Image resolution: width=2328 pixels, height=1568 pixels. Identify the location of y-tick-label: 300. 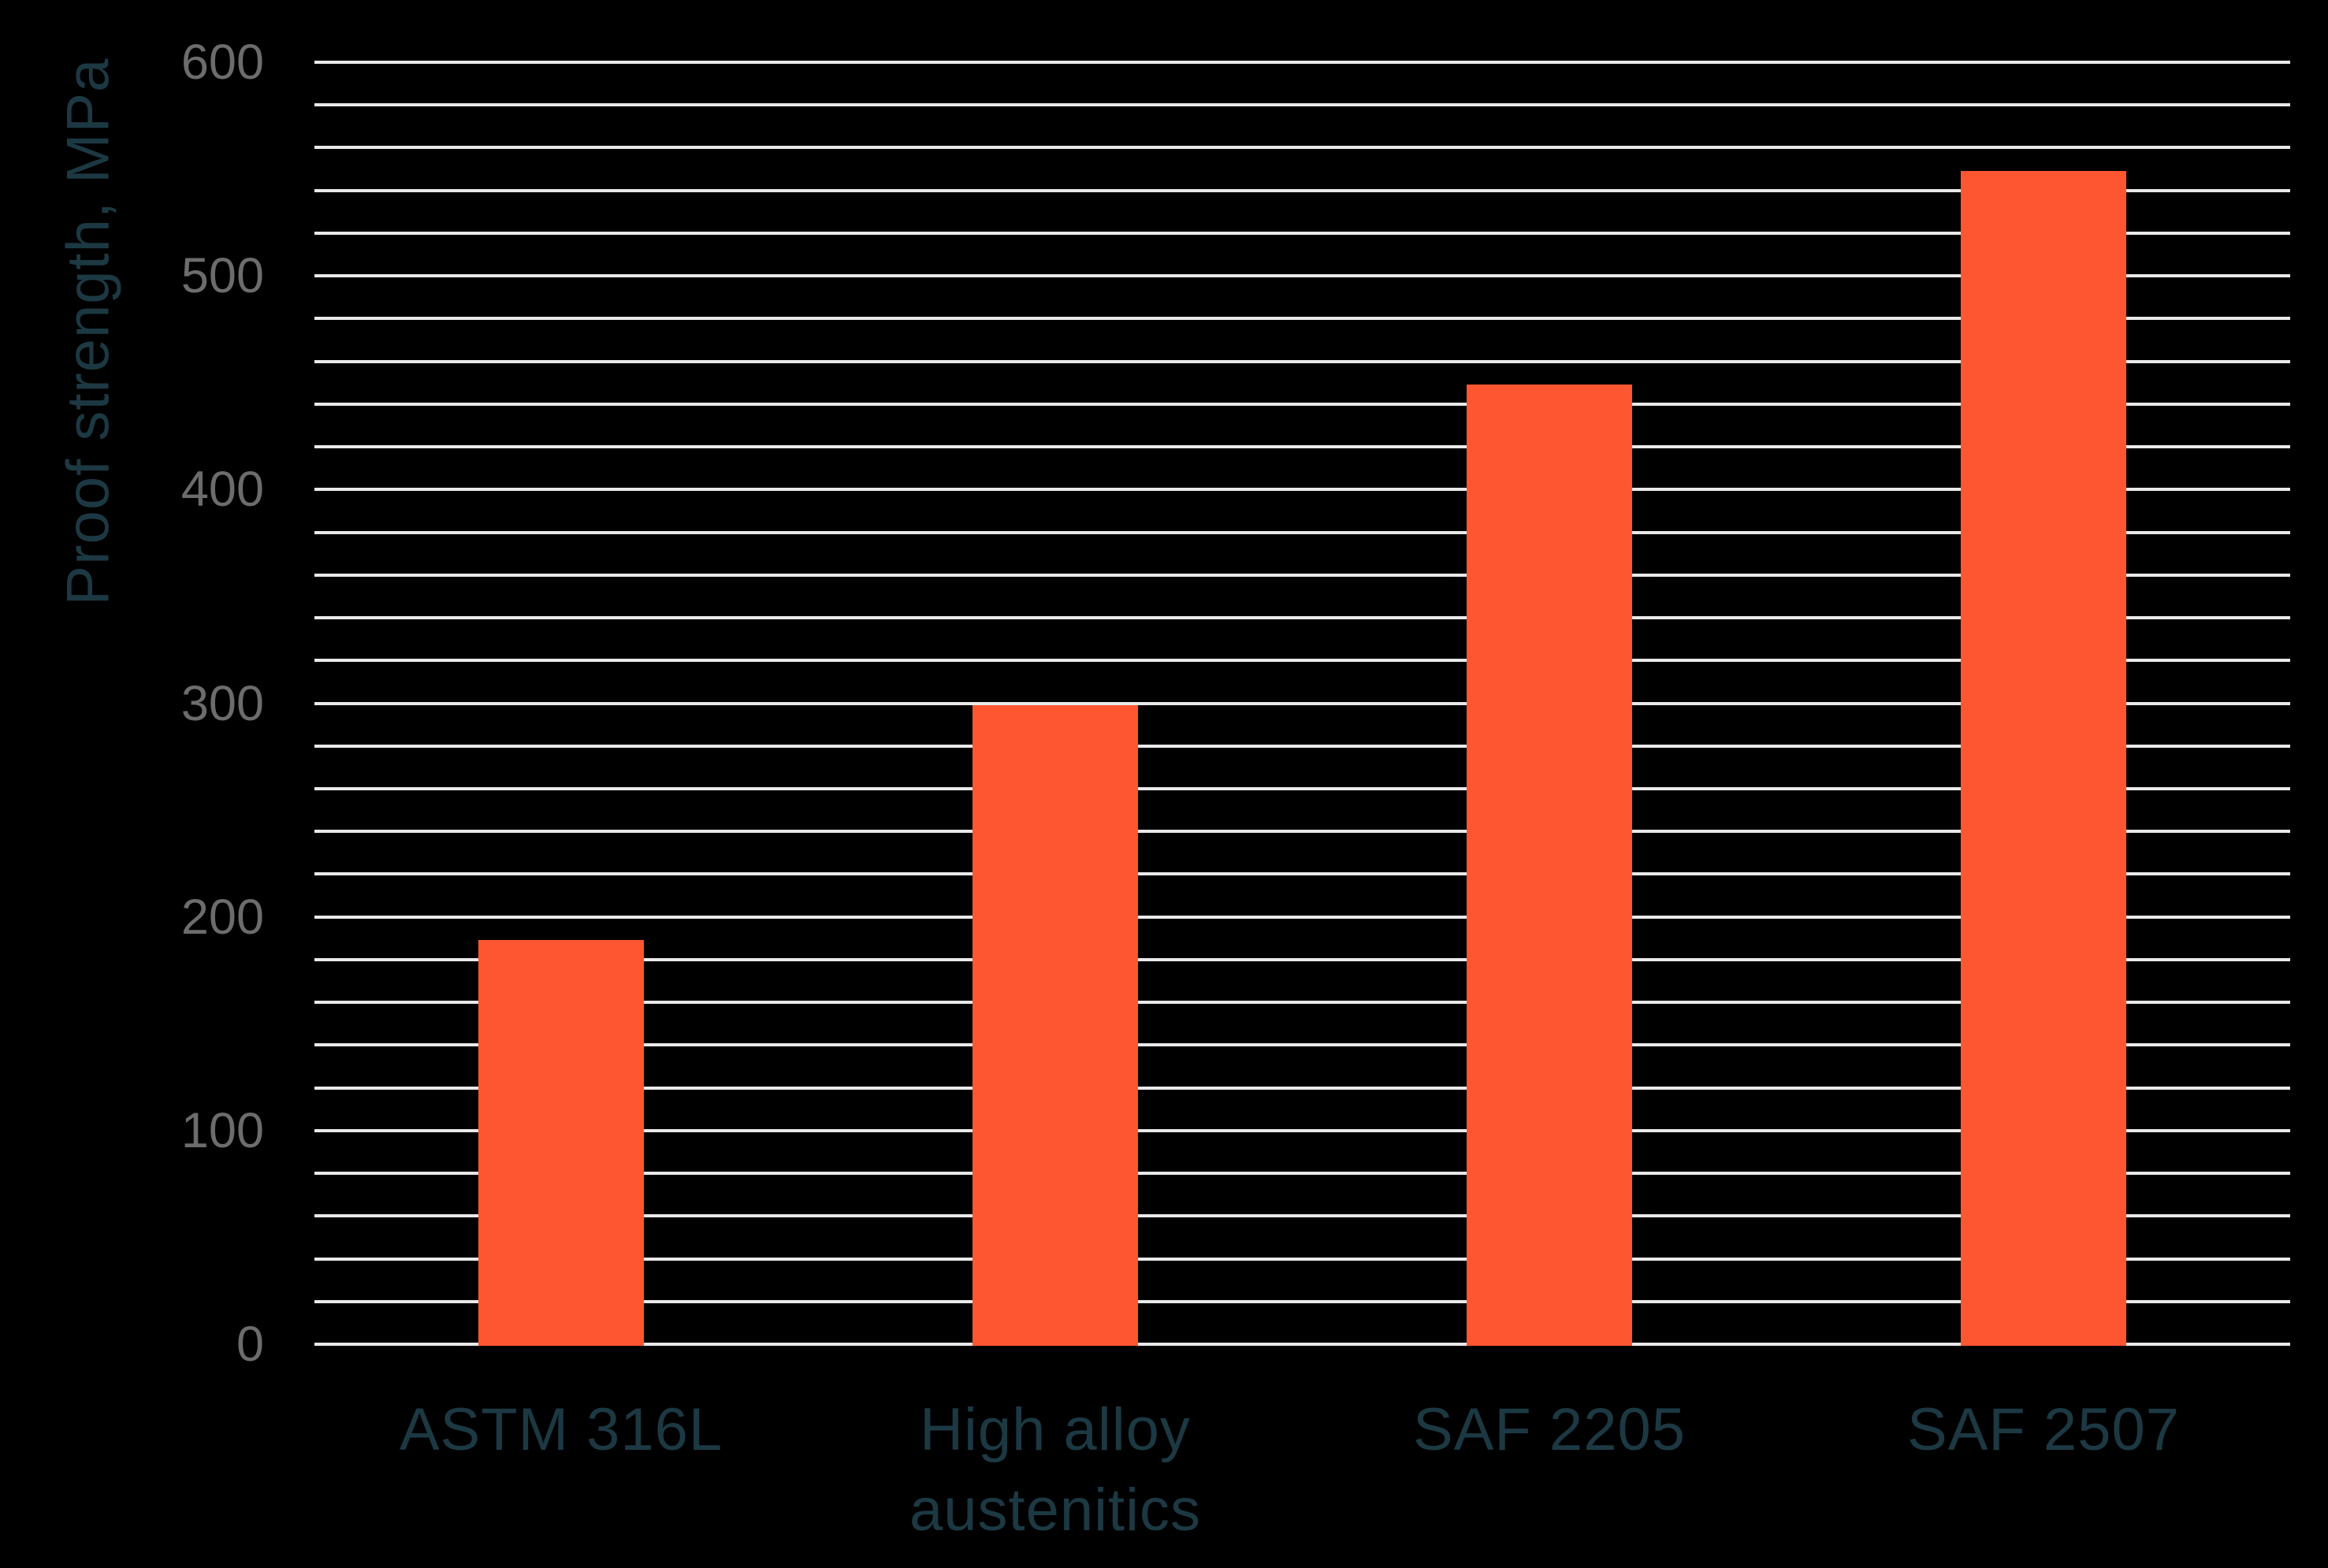
(222, 703).